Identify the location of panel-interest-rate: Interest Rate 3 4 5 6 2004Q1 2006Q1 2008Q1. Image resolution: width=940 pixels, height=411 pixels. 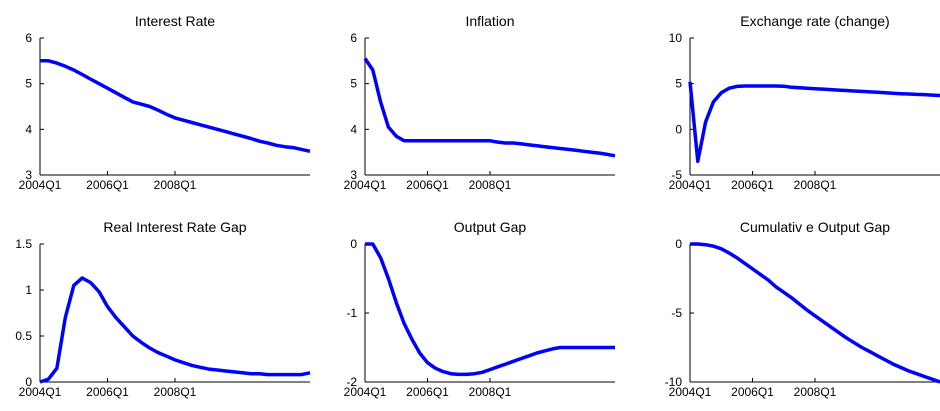
(165, 102).